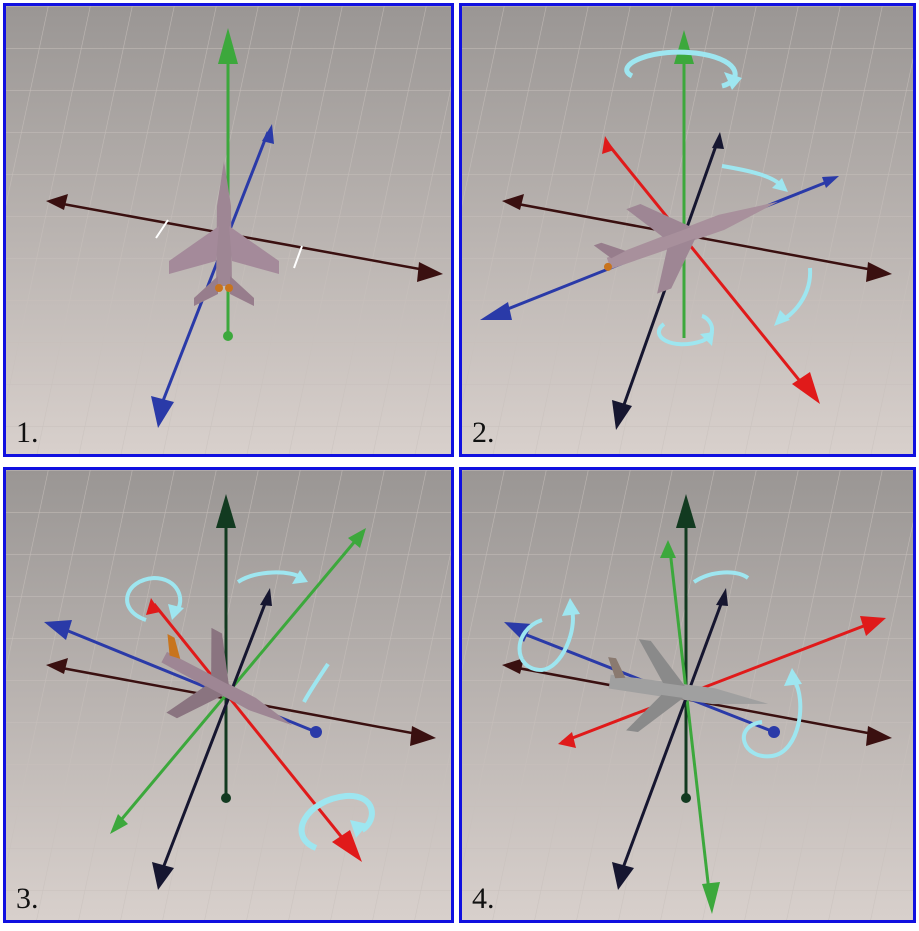 The height and width of the screenshot is (931, 919). I want to click on panel-label: 1., so click(27, 432).